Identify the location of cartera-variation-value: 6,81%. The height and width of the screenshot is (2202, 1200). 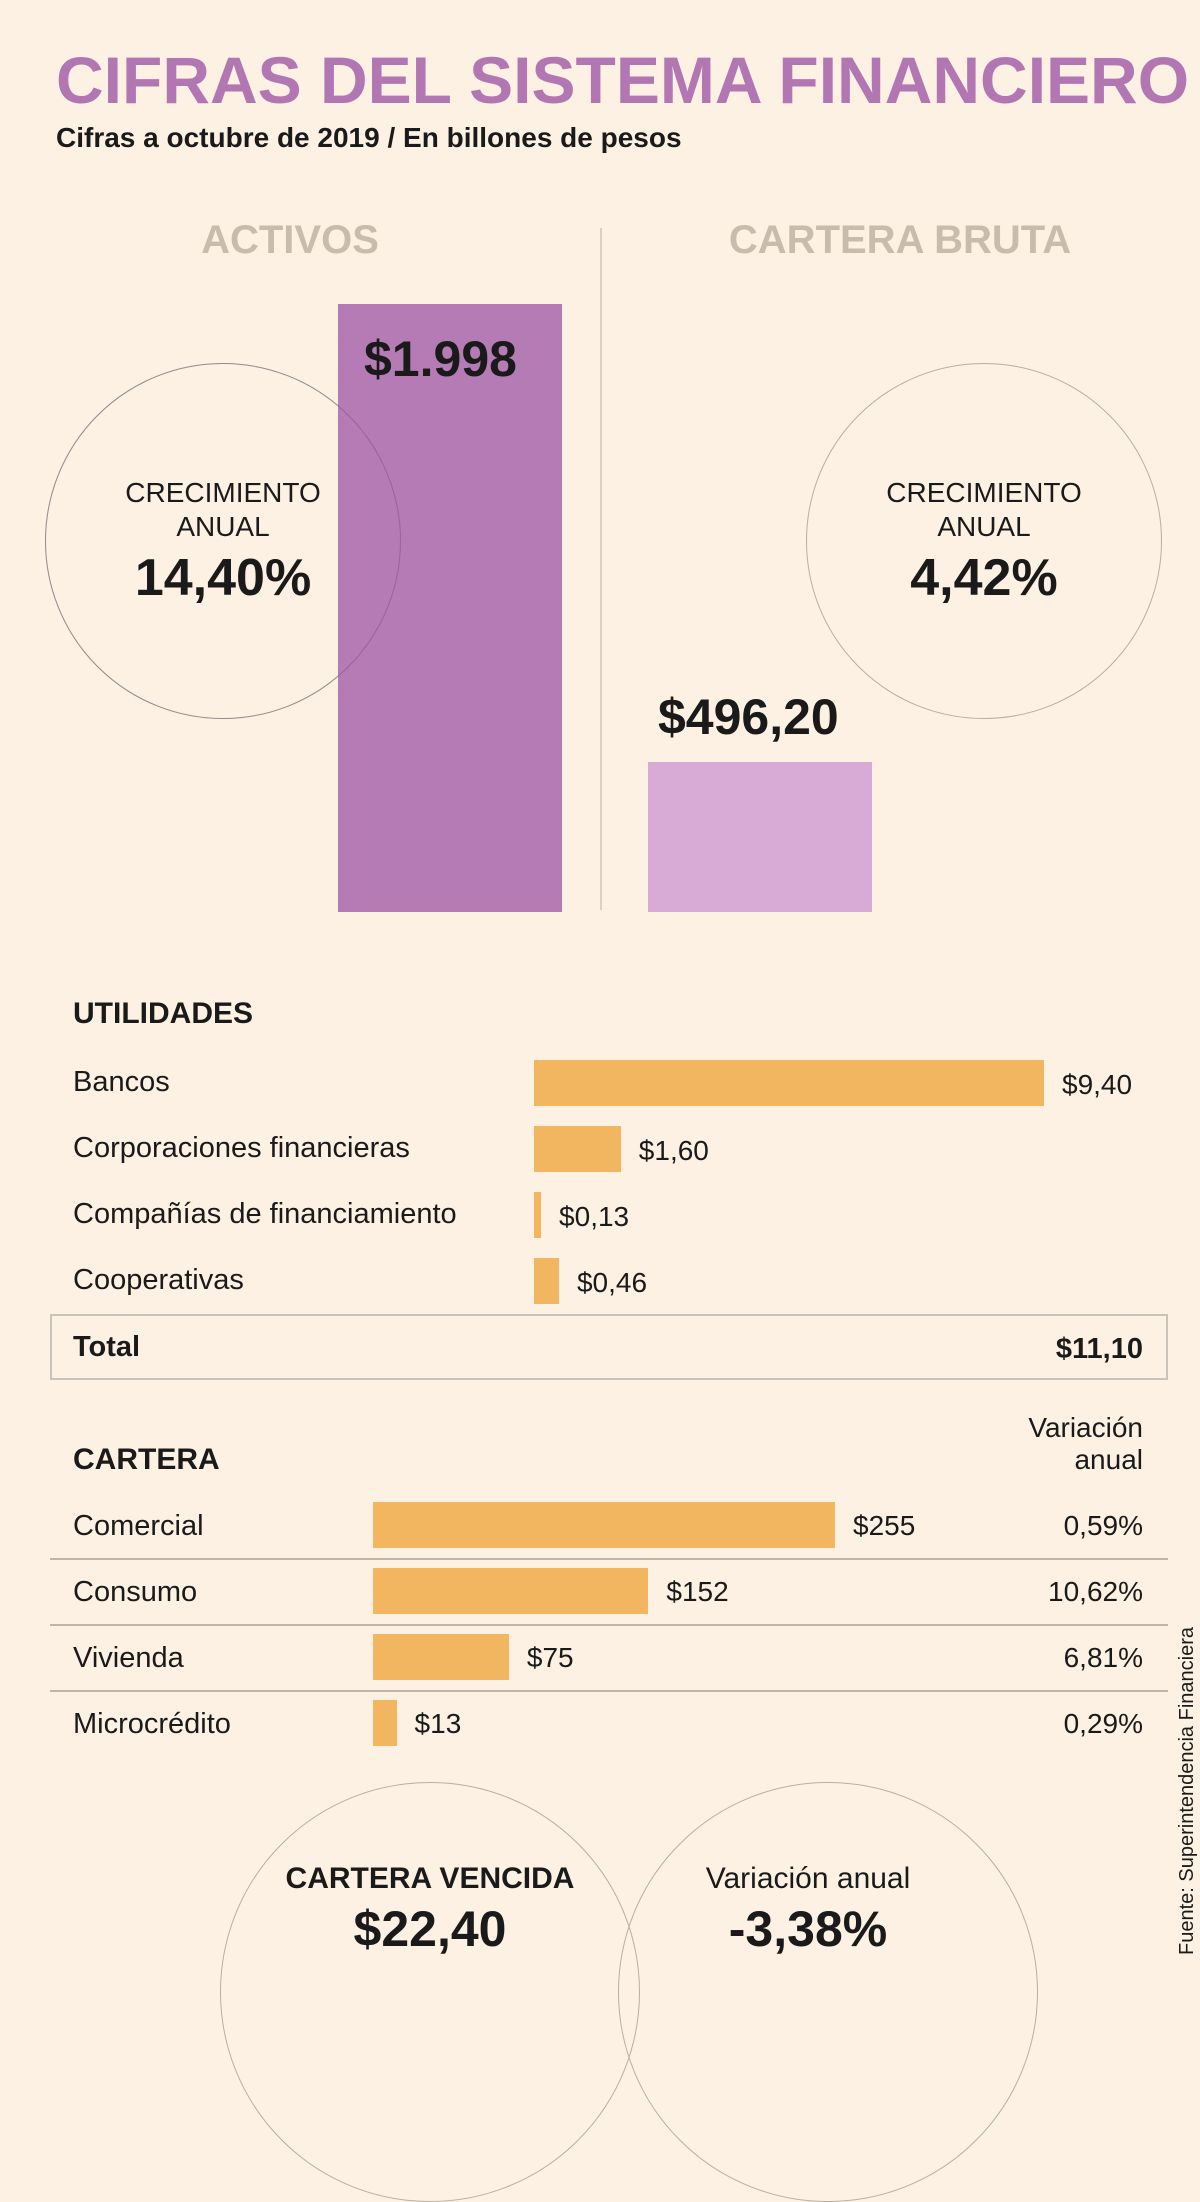
(1103, 1657).